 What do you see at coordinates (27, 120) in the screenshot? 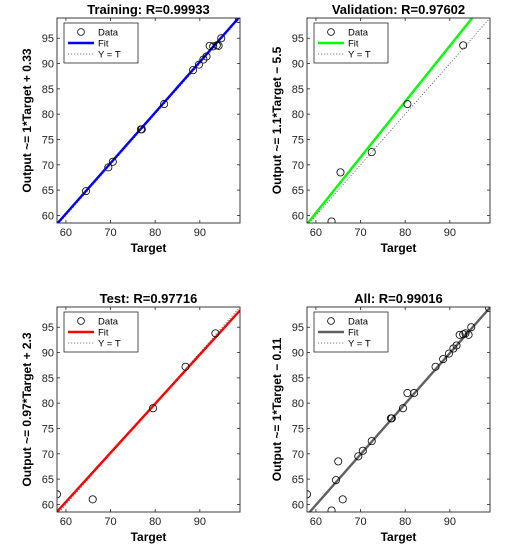
I see `y-axis-label: Output ~= 1*Target + 0.33` at bounding box center [27, 120].